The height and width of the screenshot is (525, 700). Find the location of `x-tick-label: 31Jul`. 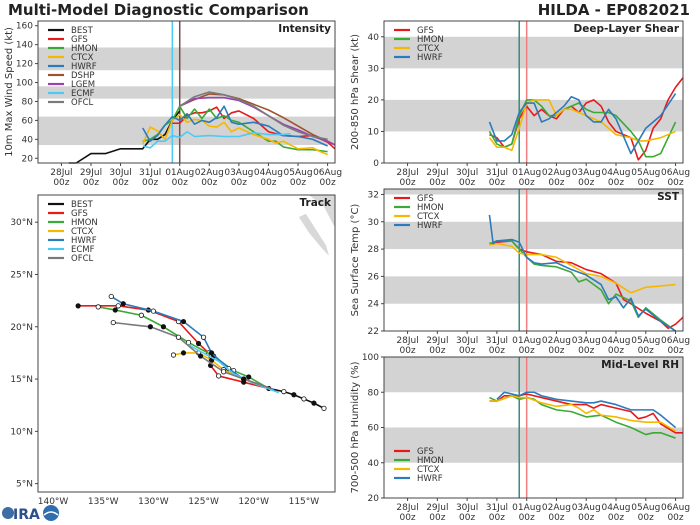

x-tick-label: 31Jul is located at coordinates (150, 173).